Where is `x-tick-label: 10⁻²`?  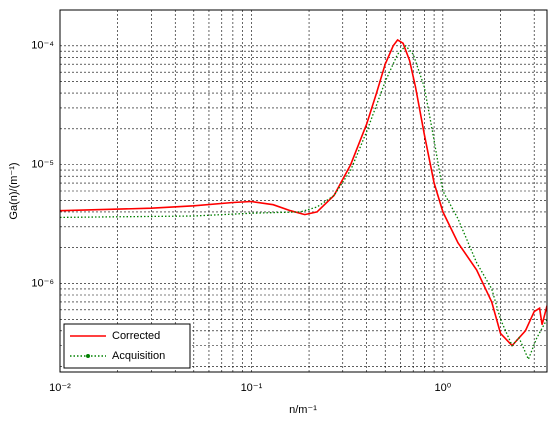 x-tick-label: 10⁻² is located at coordinates (60, 388).